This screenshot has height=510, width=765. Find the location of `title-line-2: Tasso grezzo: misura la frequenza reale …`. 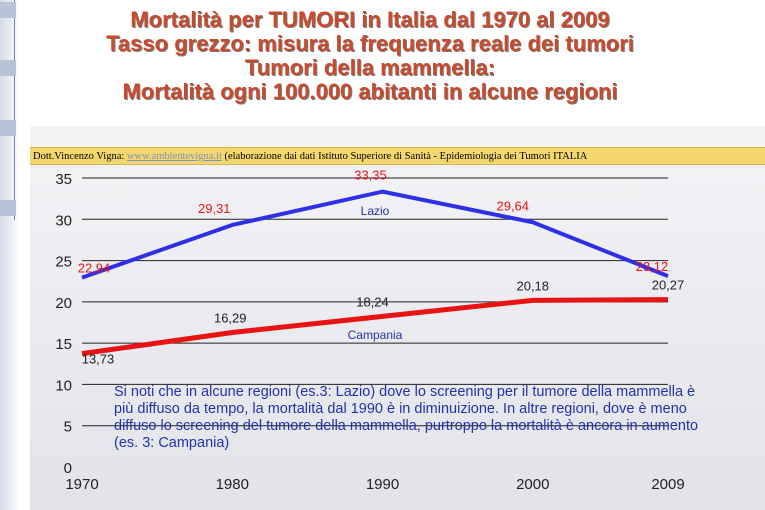

title-line-2: Tasso grezzo: misura la frequenza reale … is located at coordinates (370, 43).